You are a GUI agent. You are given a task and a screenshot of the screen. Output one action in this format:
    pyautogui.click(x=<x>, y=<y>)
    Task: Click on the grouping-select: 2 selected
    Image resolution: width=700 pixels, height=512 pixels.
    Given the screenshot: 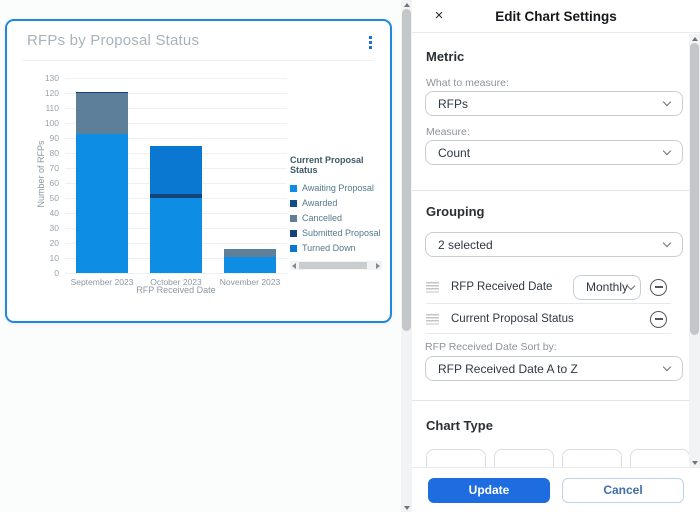 What is the action you would take?
    pyautogui.click(x=554, y=244)
    